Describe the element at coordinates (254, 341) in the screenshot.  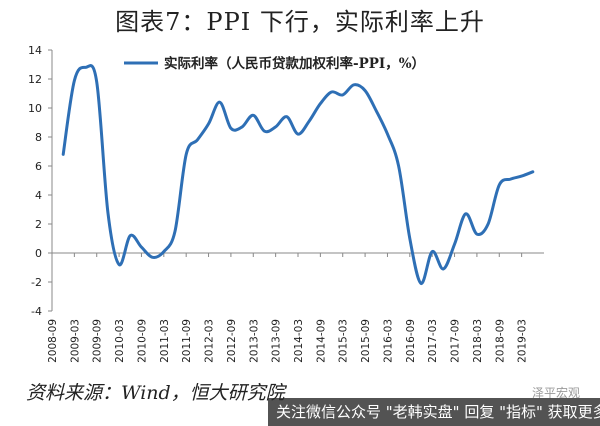
I see `x-tick-label: 2013-03` at that location.